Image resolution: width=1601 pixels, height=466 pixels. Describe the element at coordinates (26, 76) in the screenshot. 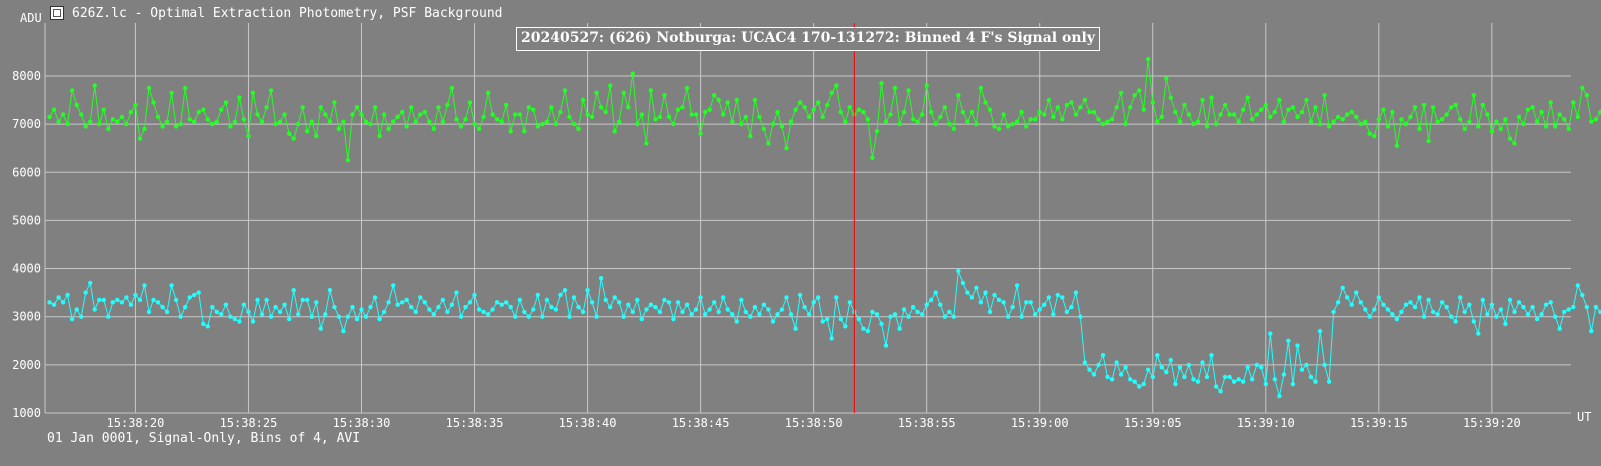

I see `y-tick-label: 8000` at that location.